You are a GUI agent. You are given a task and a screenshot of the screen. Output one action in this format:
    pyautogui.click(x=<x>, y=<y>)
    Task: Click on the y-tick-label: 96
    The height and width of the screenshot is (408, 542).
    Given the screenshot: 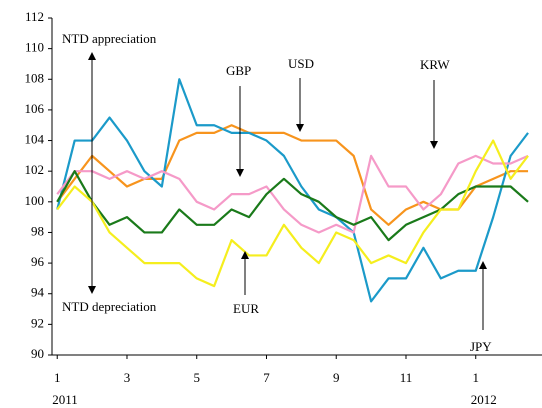 What is the action you would take?
    pyautogui.click(x=38, y=261)
    